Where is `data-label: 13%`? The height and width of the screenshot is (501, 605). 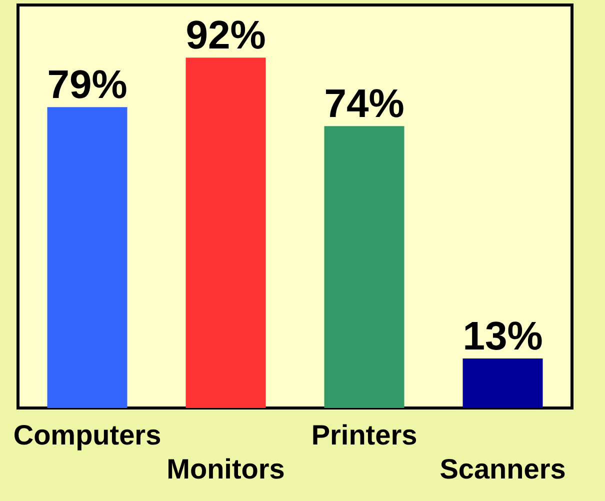 data-label: 13% is located at coordinates (502, 336).